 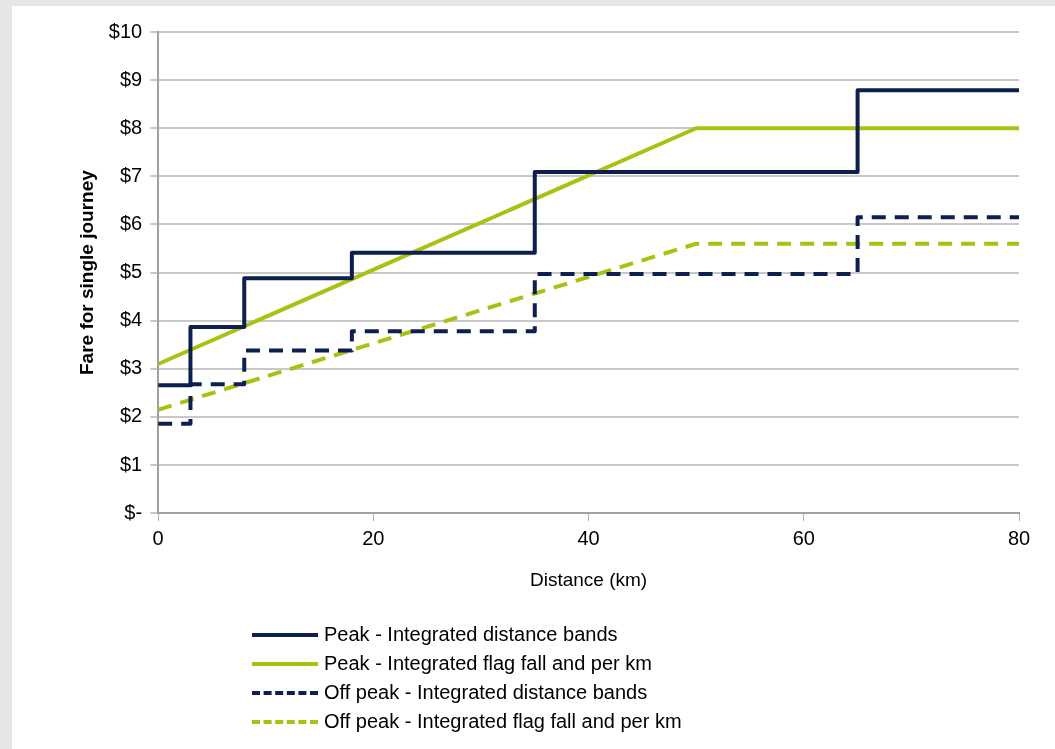 I want to click on y-tick-label: $4, so click(x=131, y=319).